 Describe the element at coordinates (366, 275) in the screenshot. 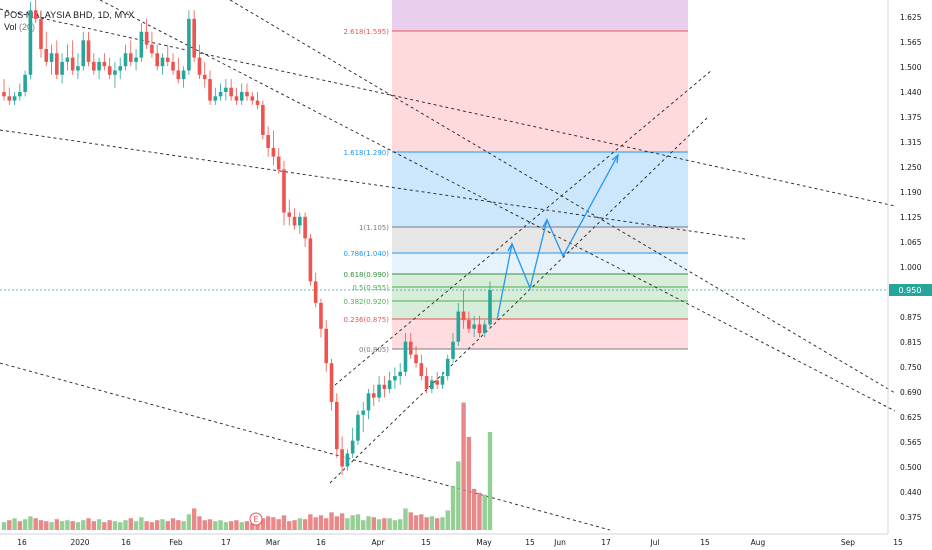

I see `fib-level-label: 0.618(0.990)` at that location.